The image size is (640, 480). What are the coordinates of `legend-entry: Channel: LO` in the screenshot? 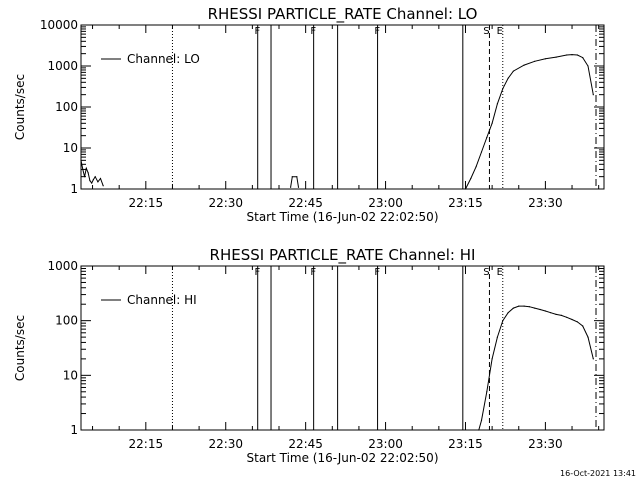 It's located at (163, 59).